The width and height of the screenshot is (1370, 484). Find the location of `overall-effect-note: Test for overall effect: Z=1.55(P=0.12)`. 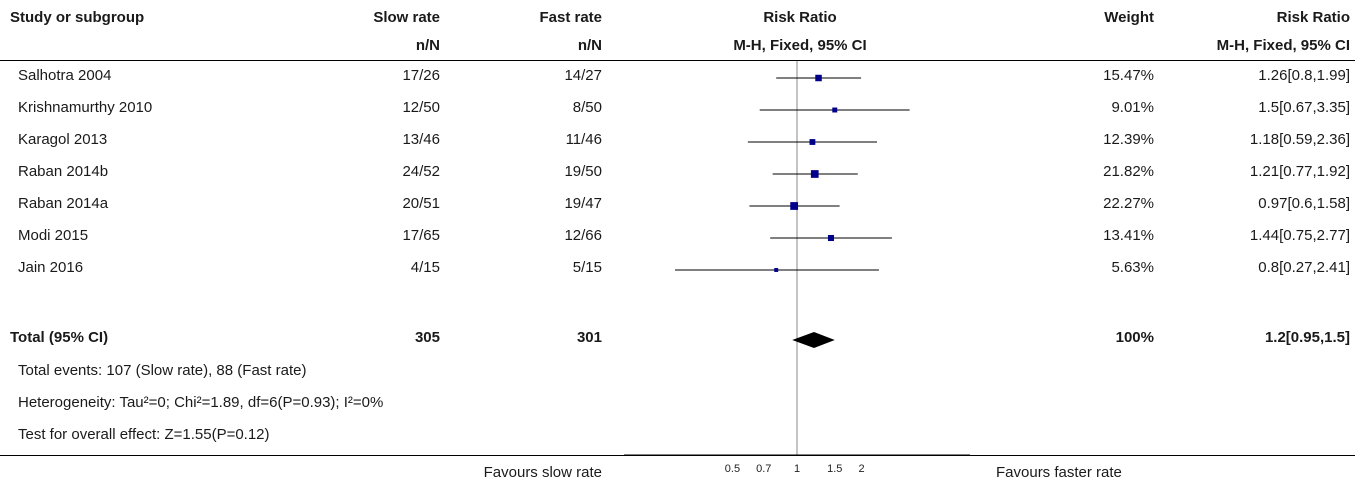

overall-effect-note: Test for overall effect: Z=1.55(P=0.12) is located at coordinates (144, 434).